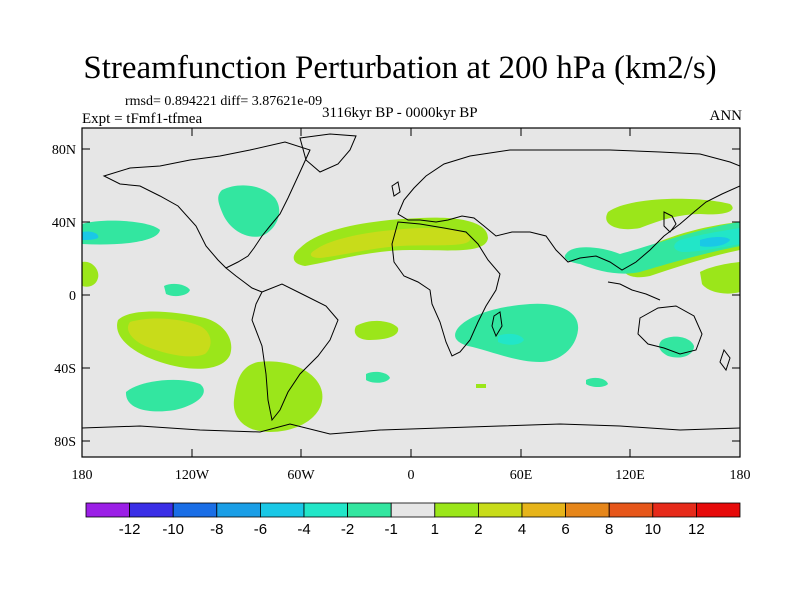 The height and width of the screenshot is (600, 800). Describe the element at coordinates (522, 529) in the screenshot. I see `colorbar-label: 4` at that location.